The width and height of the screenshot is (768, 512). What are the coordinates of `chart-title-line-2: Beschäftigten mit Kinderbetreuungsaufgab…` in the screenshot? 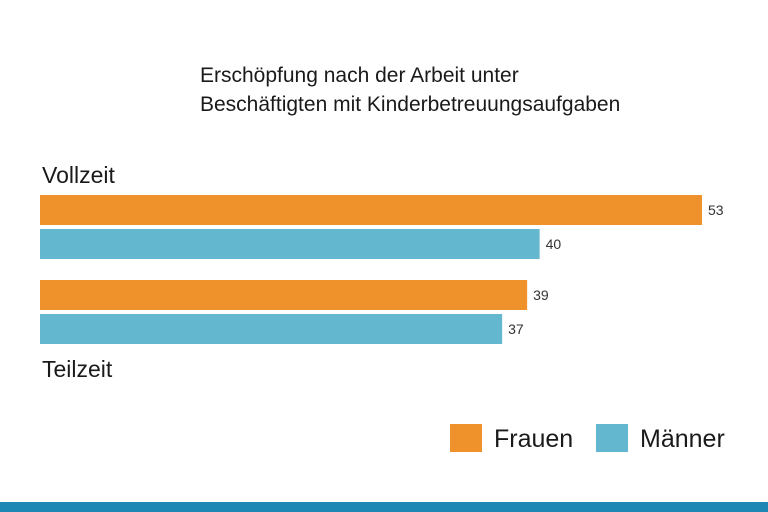 It's located at (410, 104).